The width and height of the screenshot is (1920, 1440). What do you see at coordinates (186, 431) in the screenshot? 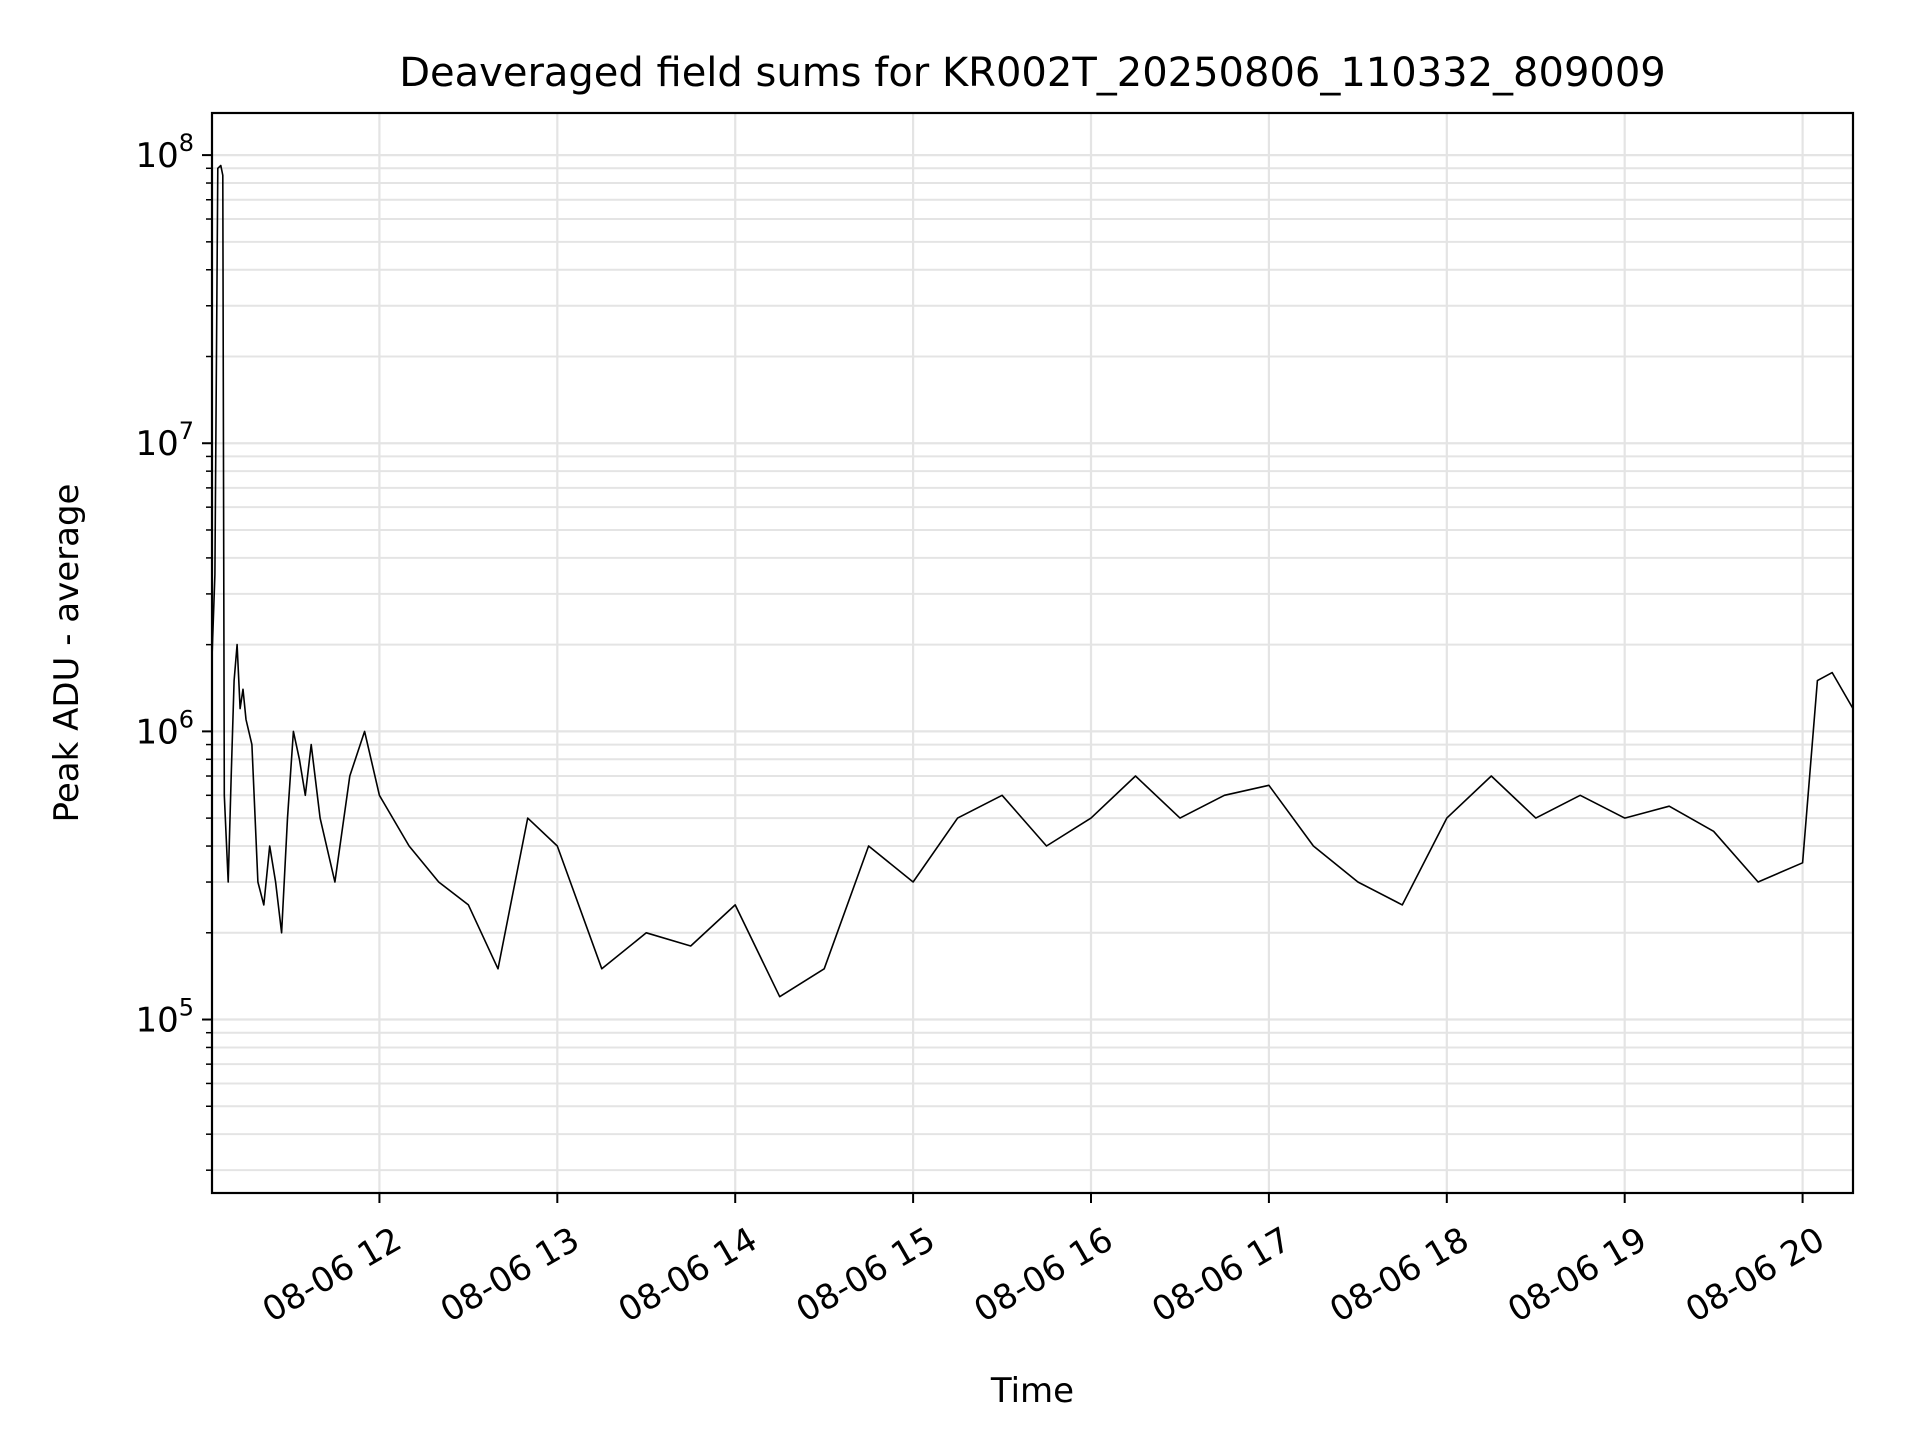
I see `y-tick-exponent: 7` at bounding box center [186, 431].